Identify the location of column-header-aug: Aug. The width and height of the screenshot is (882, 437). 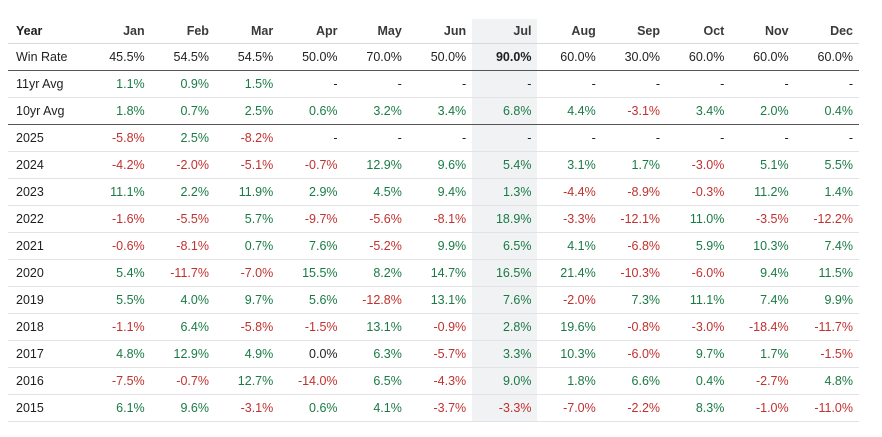
(569, 31).